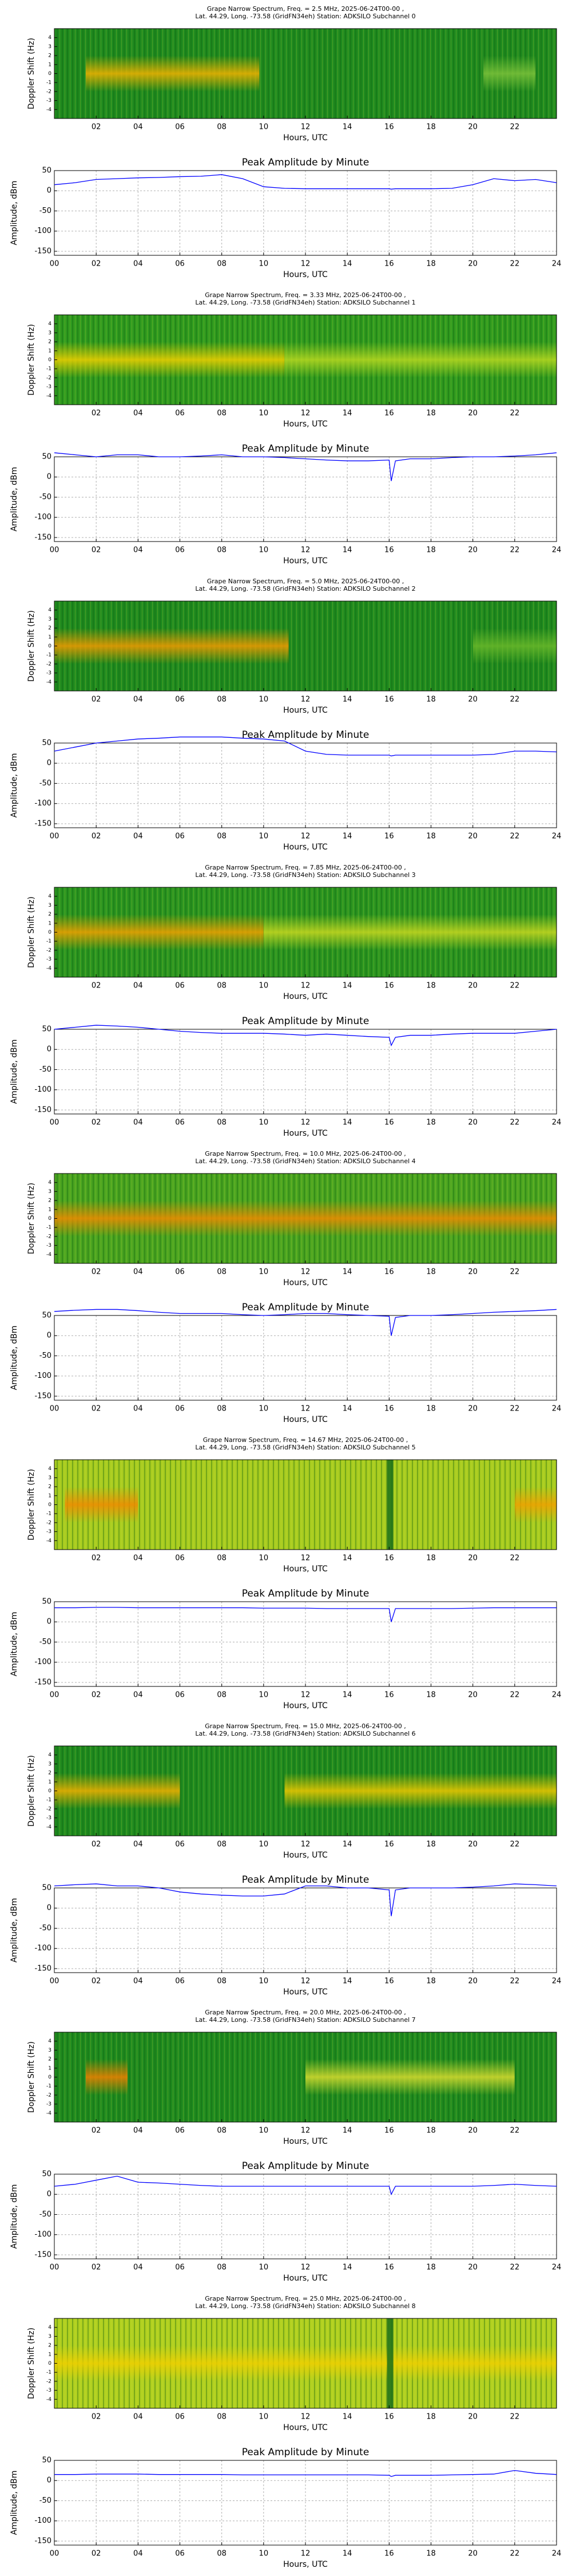 The width and height of the screenshot is (572, 2576). What do you see at coordinates (31, 1218) in the screenshot?
I see `y-axis-label: Doppler Shift (Hz)` at bounding box center [31, 1218].